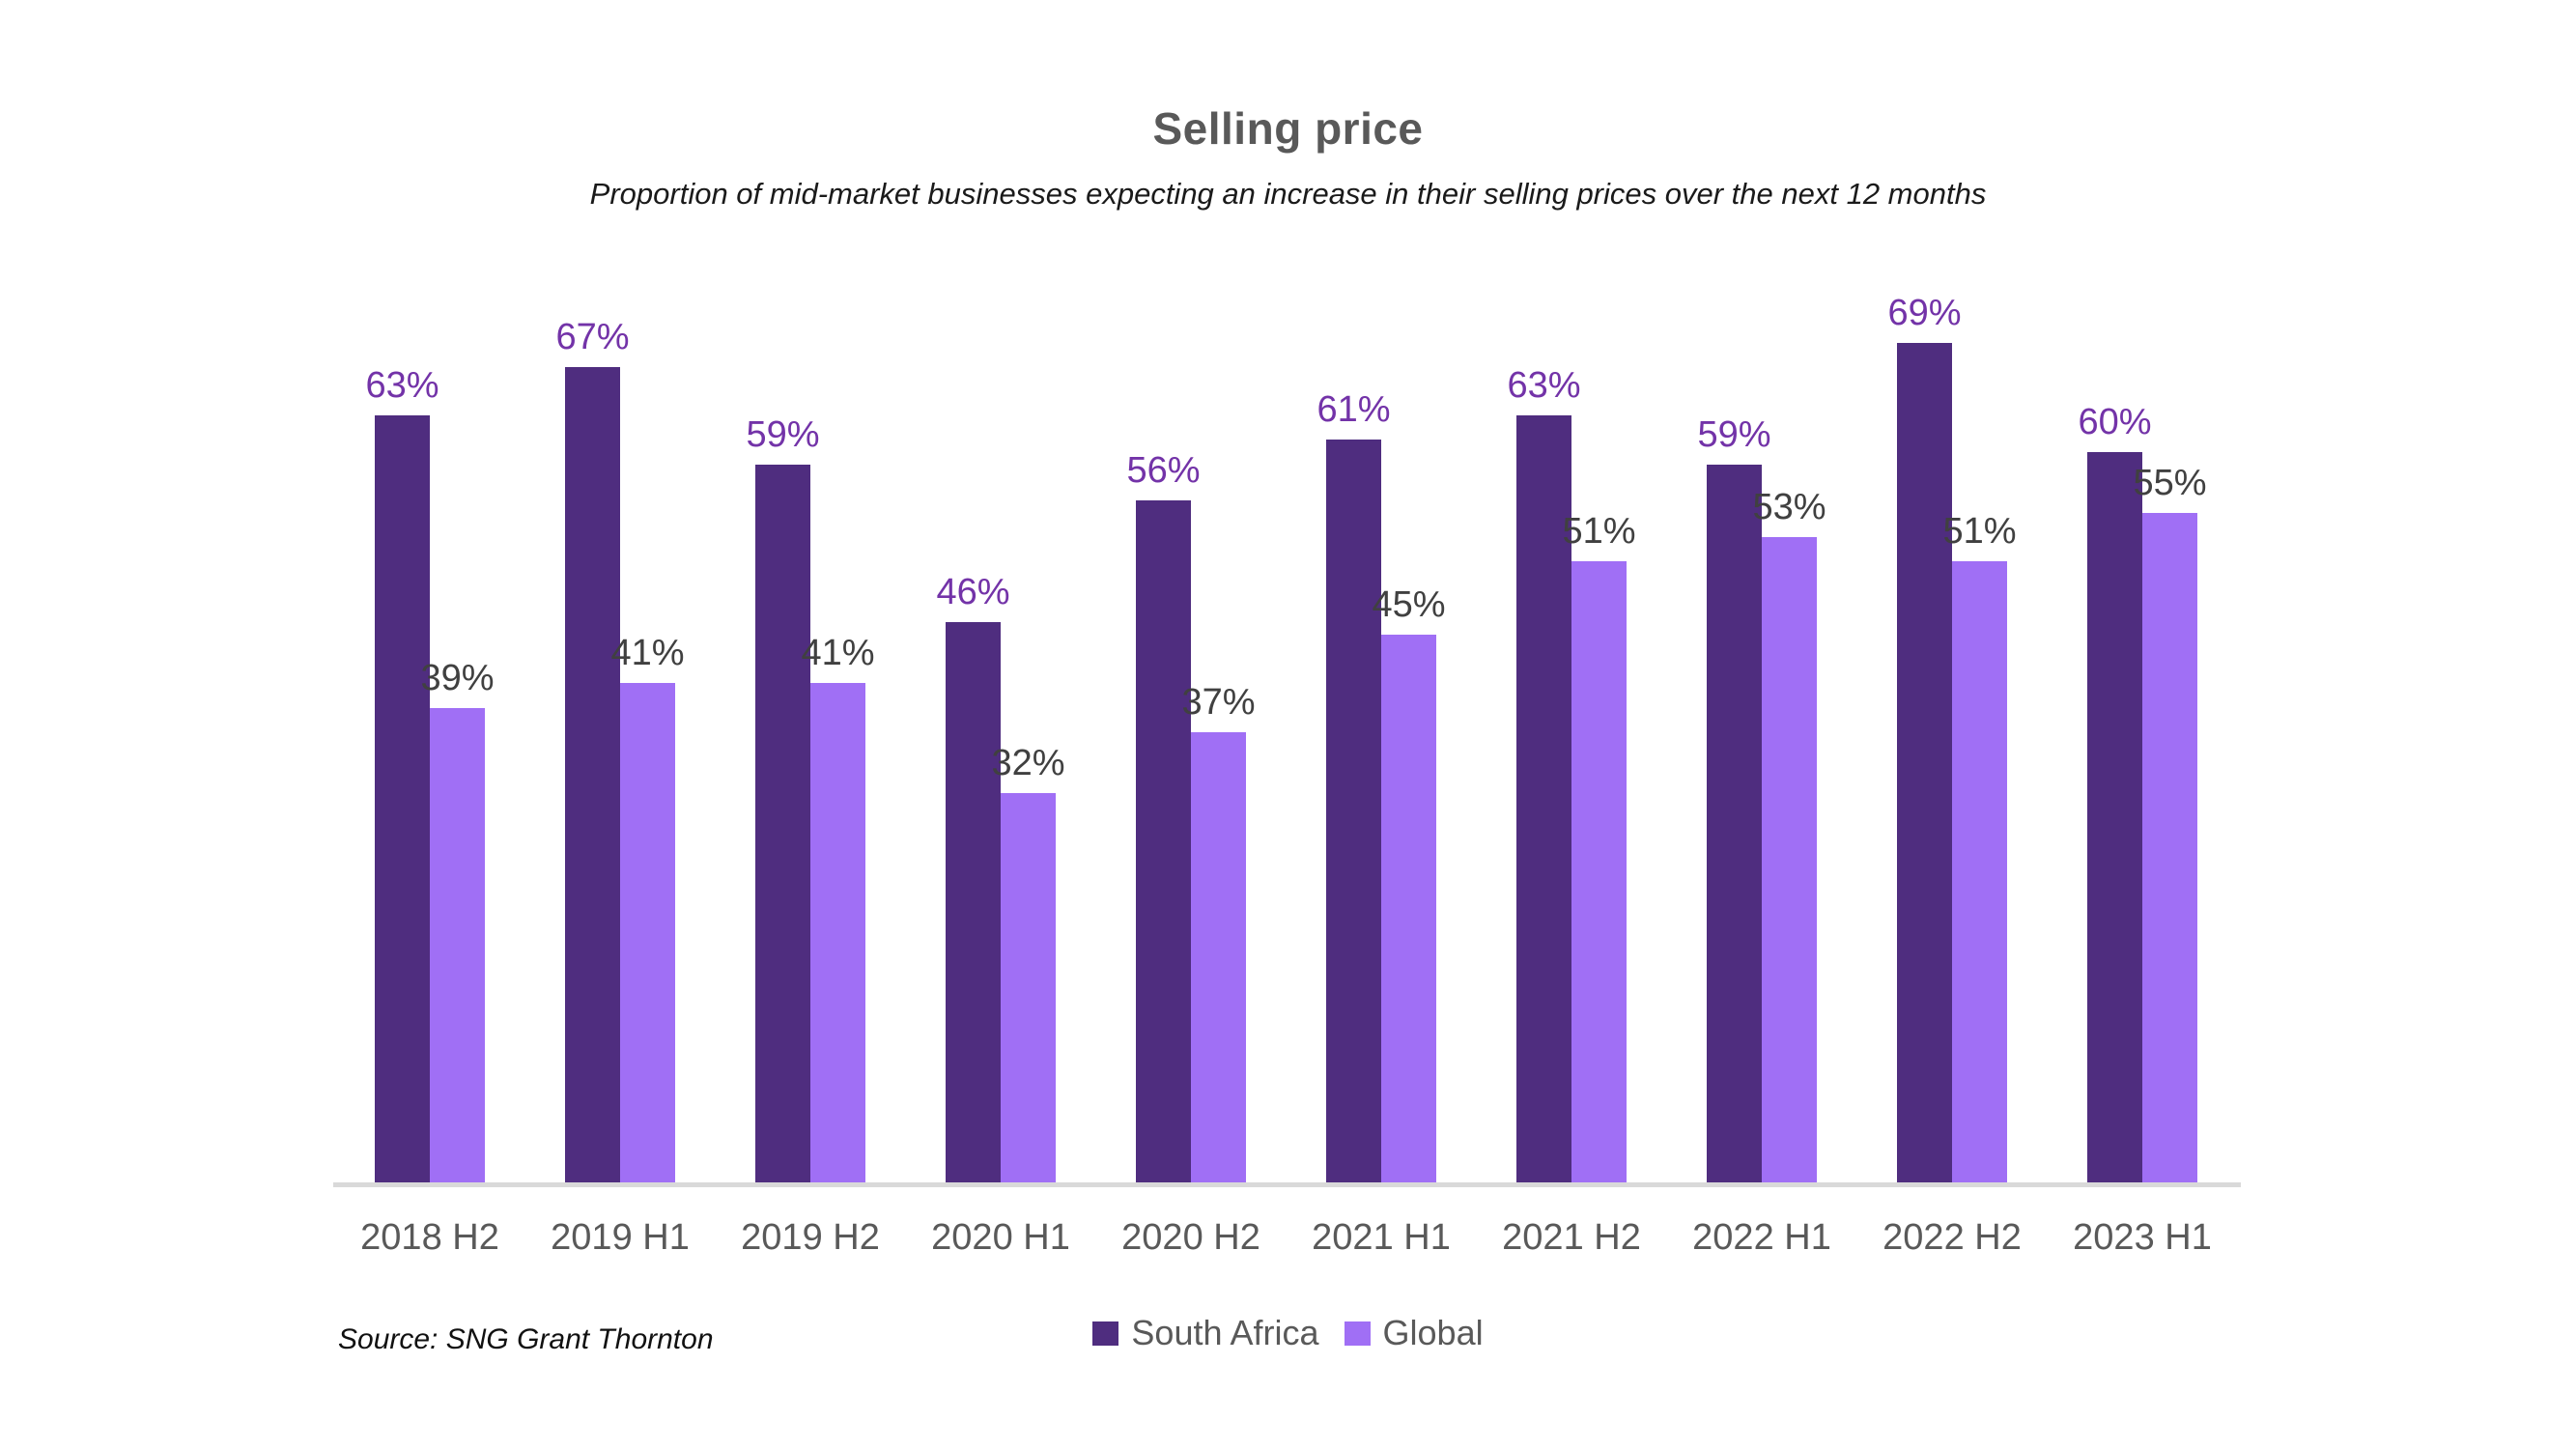 The image size is (2576, 1449). I want to click on legend-label-south-africa: South Africa, so click(1225, 1332).